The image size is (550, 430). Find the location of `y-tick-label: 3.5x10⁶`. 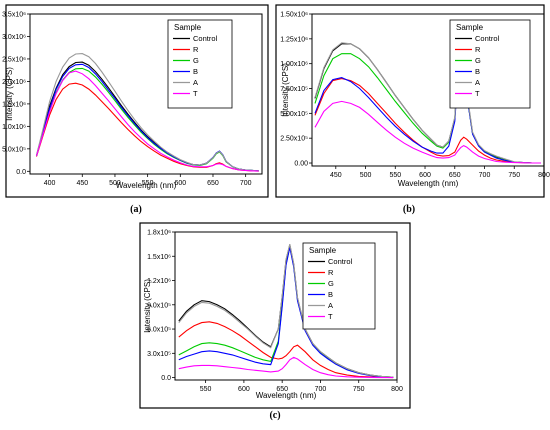

y-tick-label: 3.5x10⁶ is located at coordinates (14, 15).